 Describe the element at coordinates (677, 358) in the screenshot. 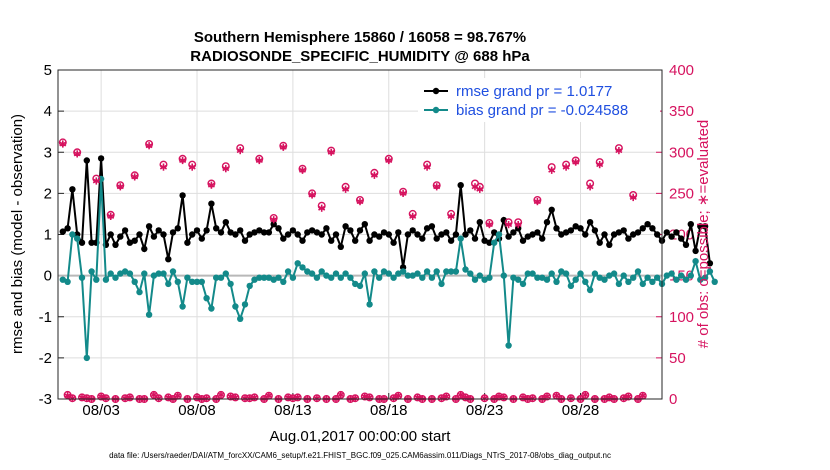

I see `y-tick-label-right: 50` at that location.